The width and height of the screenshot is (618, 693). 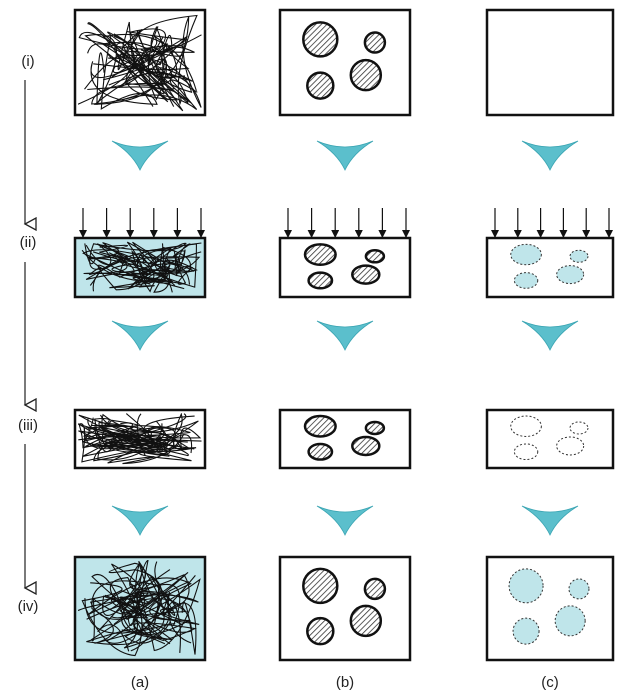 What do you see at coordinates (140, 682) in the screenshot?
I see `column-label: (a)` at bounding box center [140, 682].